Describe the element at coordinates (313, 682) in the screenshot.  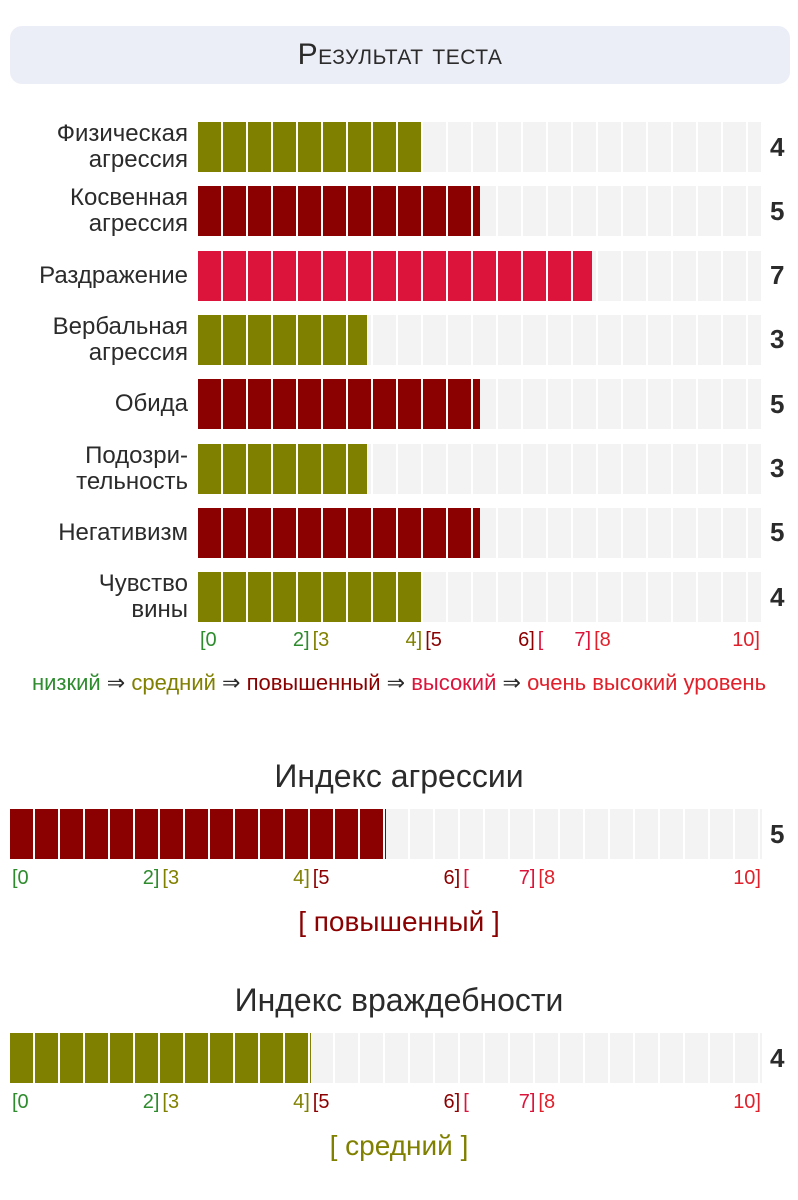
I see `legend-item: повышенный` at that location.